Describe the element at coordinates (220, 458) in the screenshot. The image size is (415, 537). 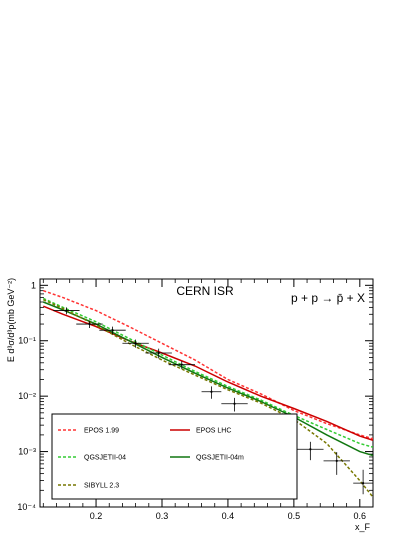
I see `legend-label: QGSJETII-04m` at that location.